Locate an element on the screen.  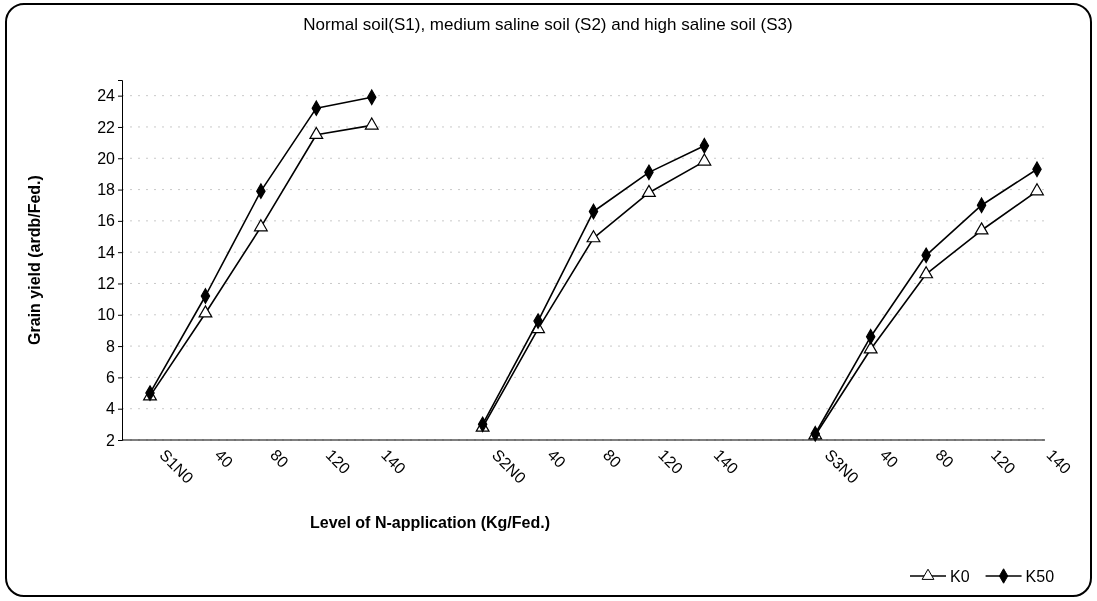
y-tick-label: 14 is located at coordinates (106, 252).